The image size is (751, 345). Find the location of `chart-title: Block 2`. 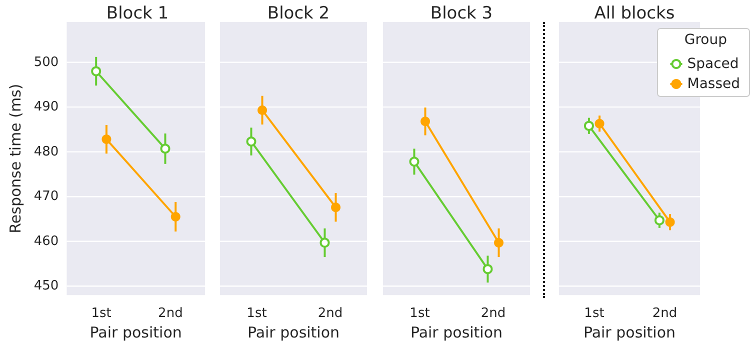

chart-title: Block 2 is located at coordinates (298, 14).